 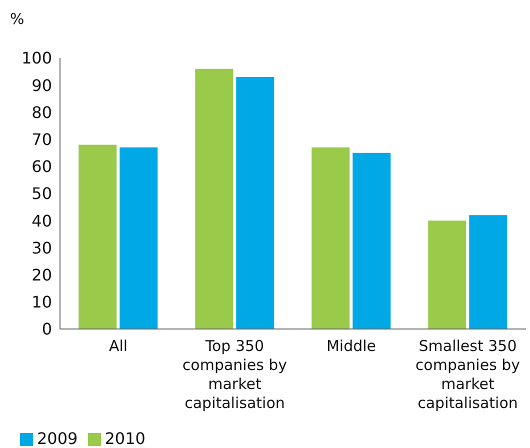 I want to click on y-tick-label: 50, so click(x=42, y=194).